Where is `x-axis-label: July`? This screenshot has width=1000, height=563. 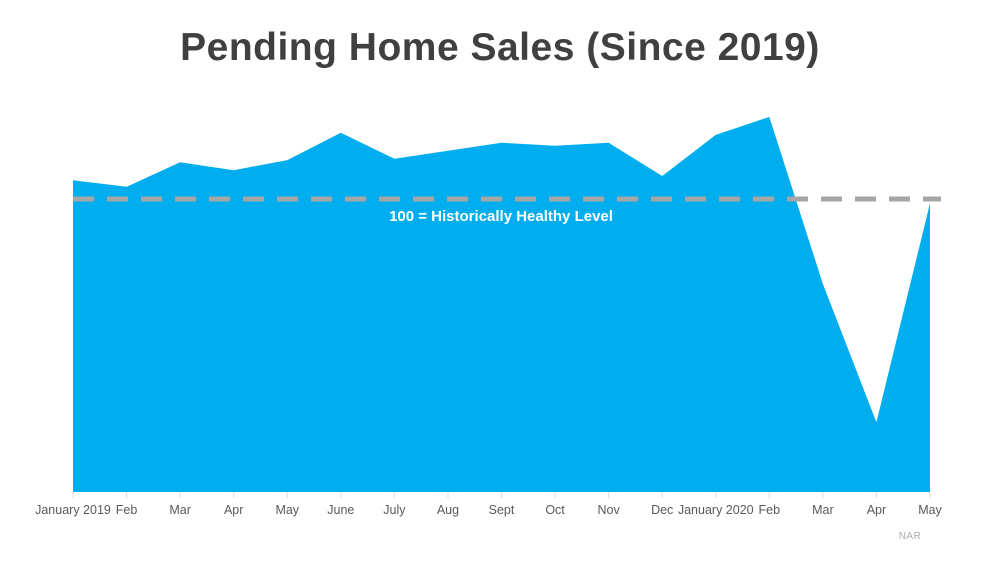 x-axis-label: July is located at coordinates (394, 510).